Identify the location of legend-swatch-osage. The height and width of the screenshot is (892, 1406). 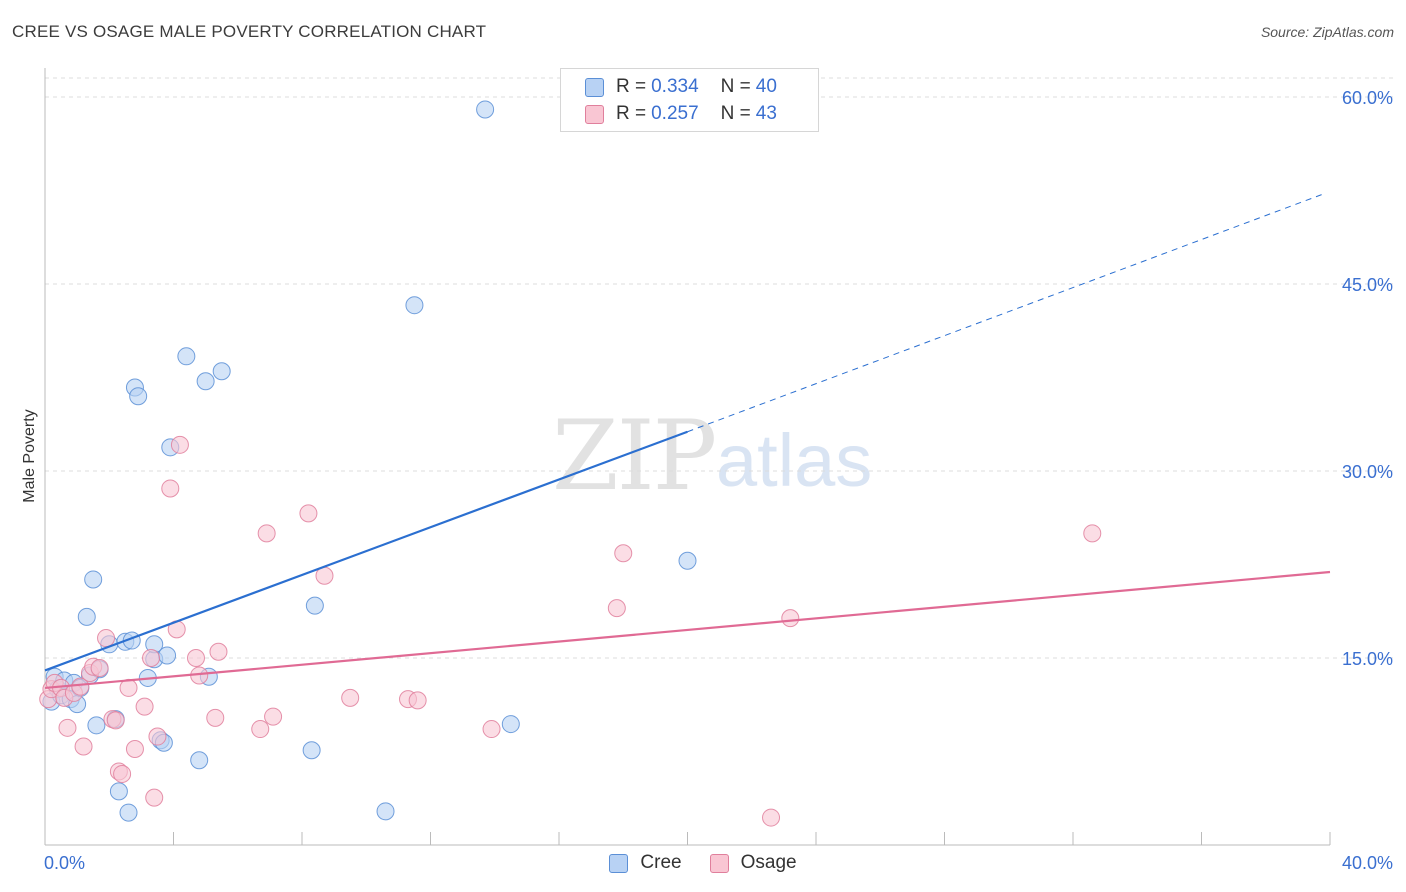
(594, 114).